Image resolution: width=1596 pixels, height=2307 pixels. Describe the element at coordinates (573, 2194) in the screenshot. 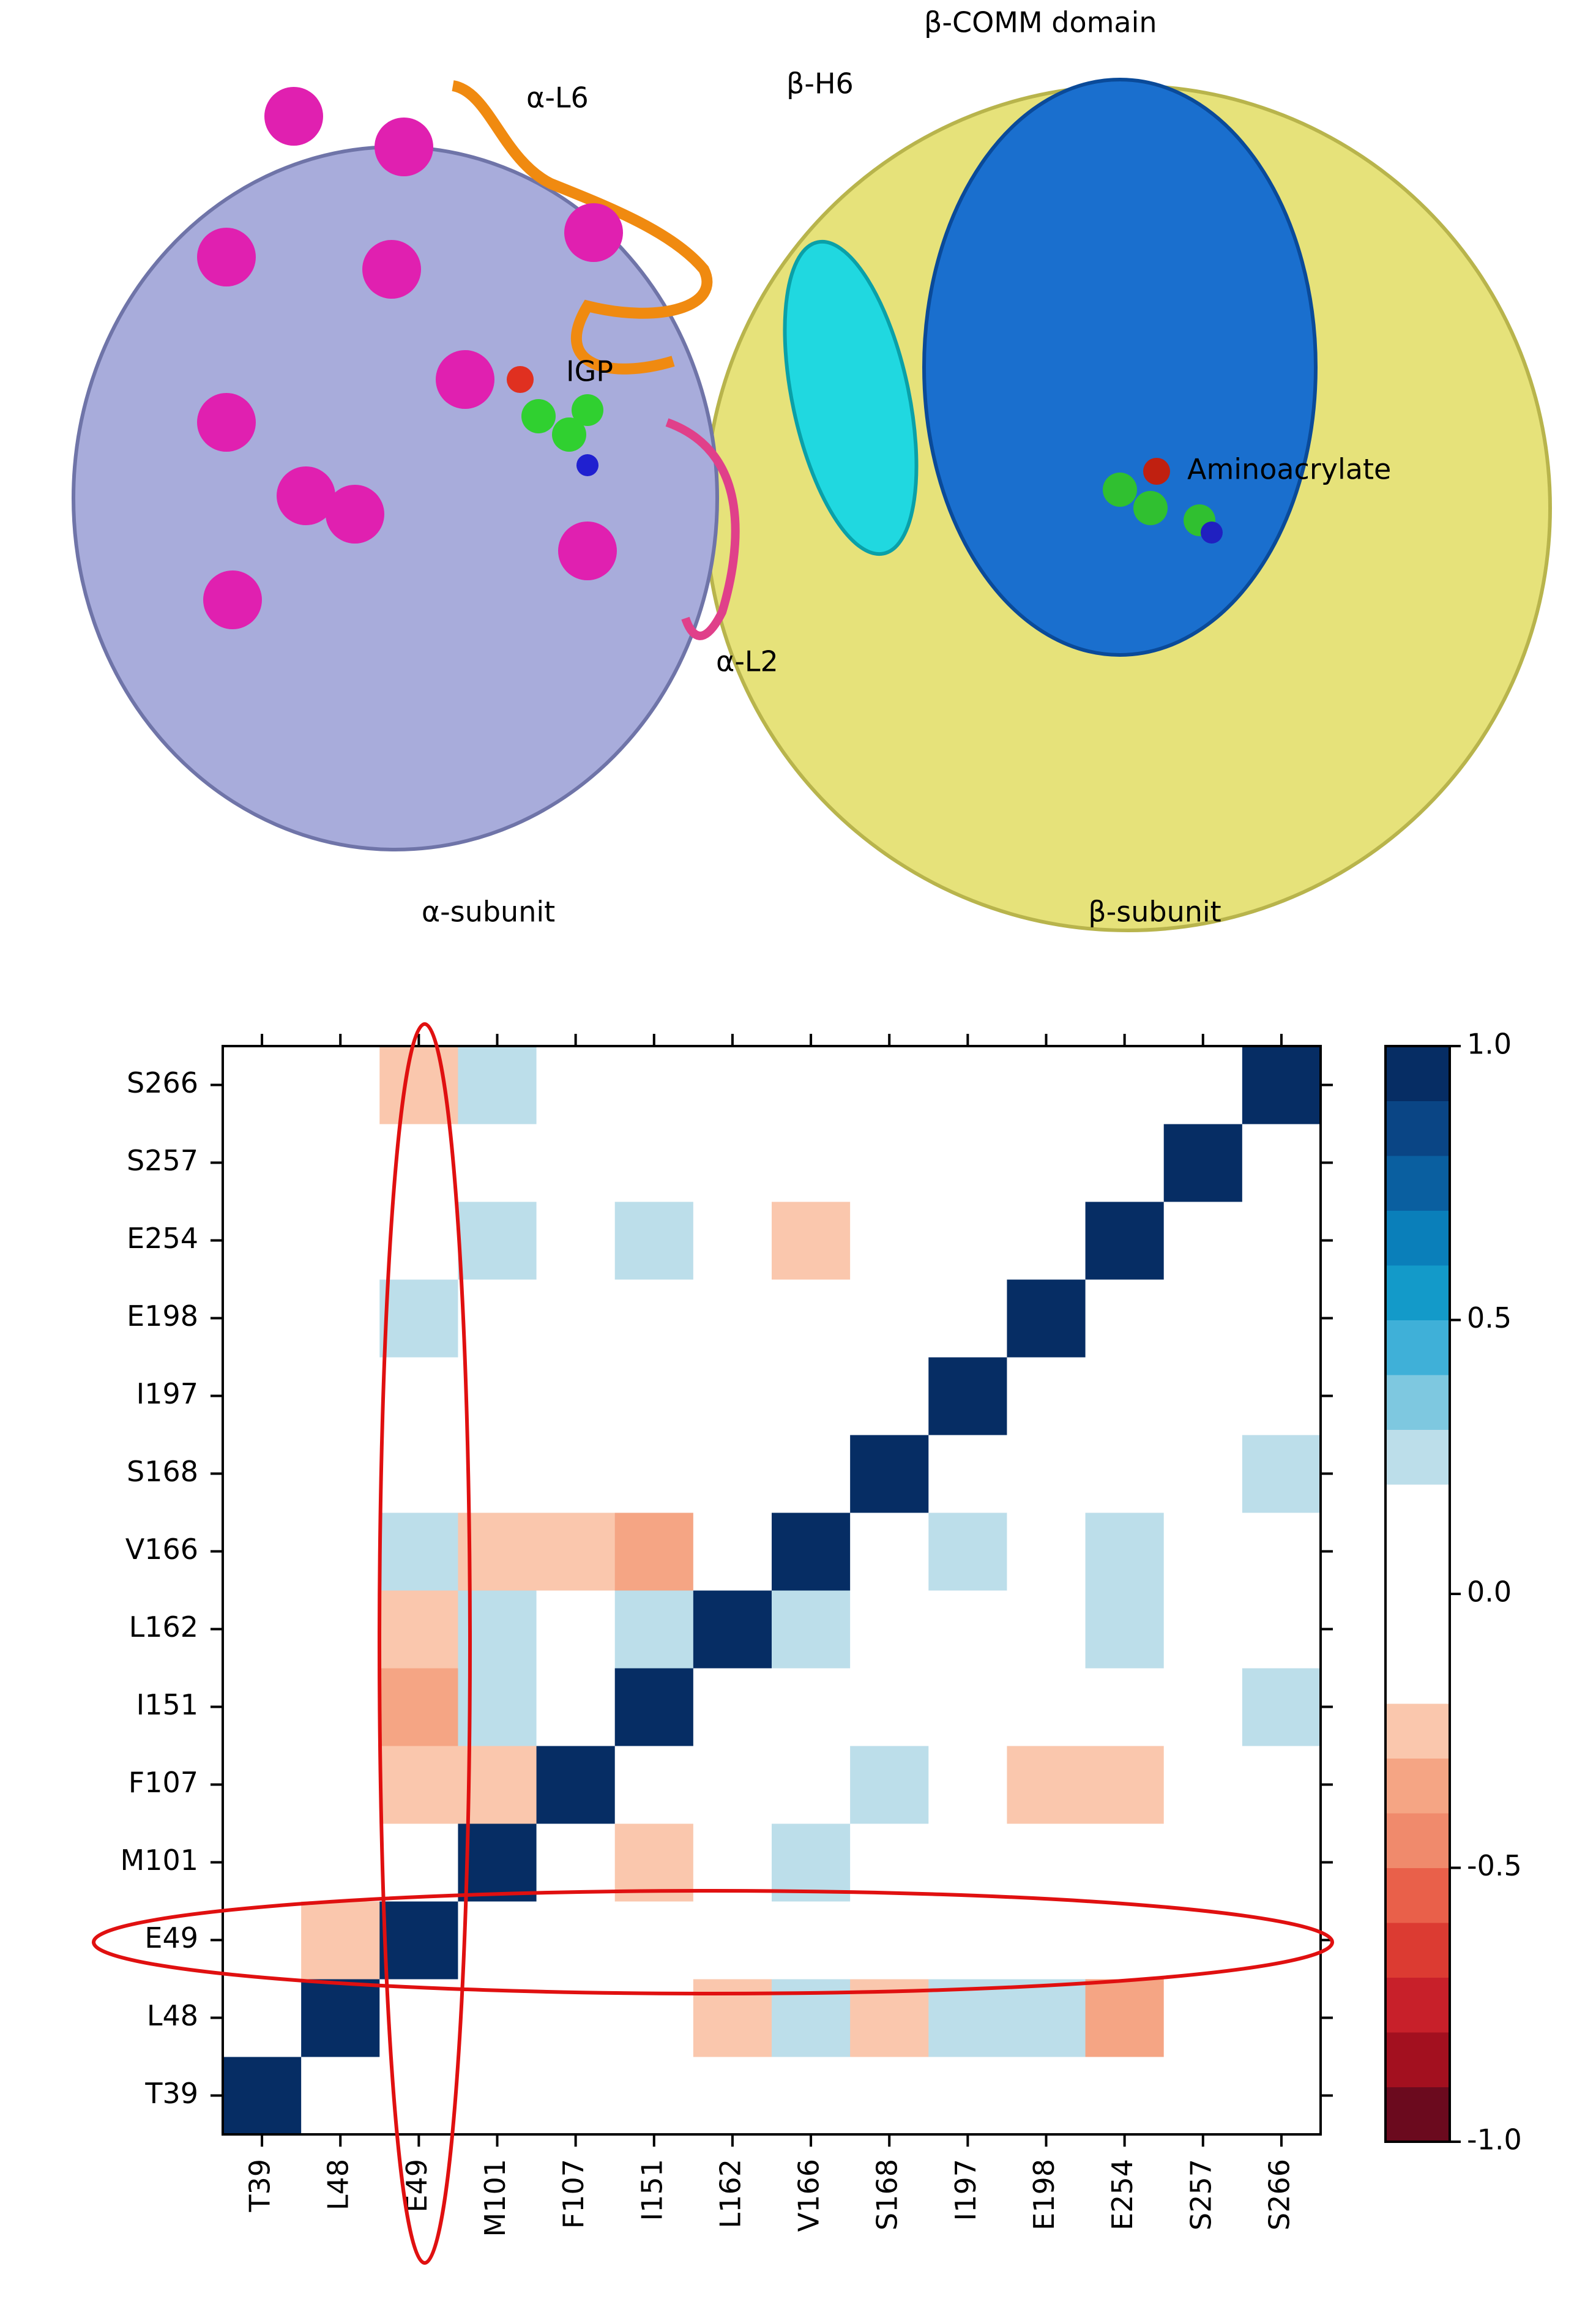

I see `x-tick-label: F107` at that location.